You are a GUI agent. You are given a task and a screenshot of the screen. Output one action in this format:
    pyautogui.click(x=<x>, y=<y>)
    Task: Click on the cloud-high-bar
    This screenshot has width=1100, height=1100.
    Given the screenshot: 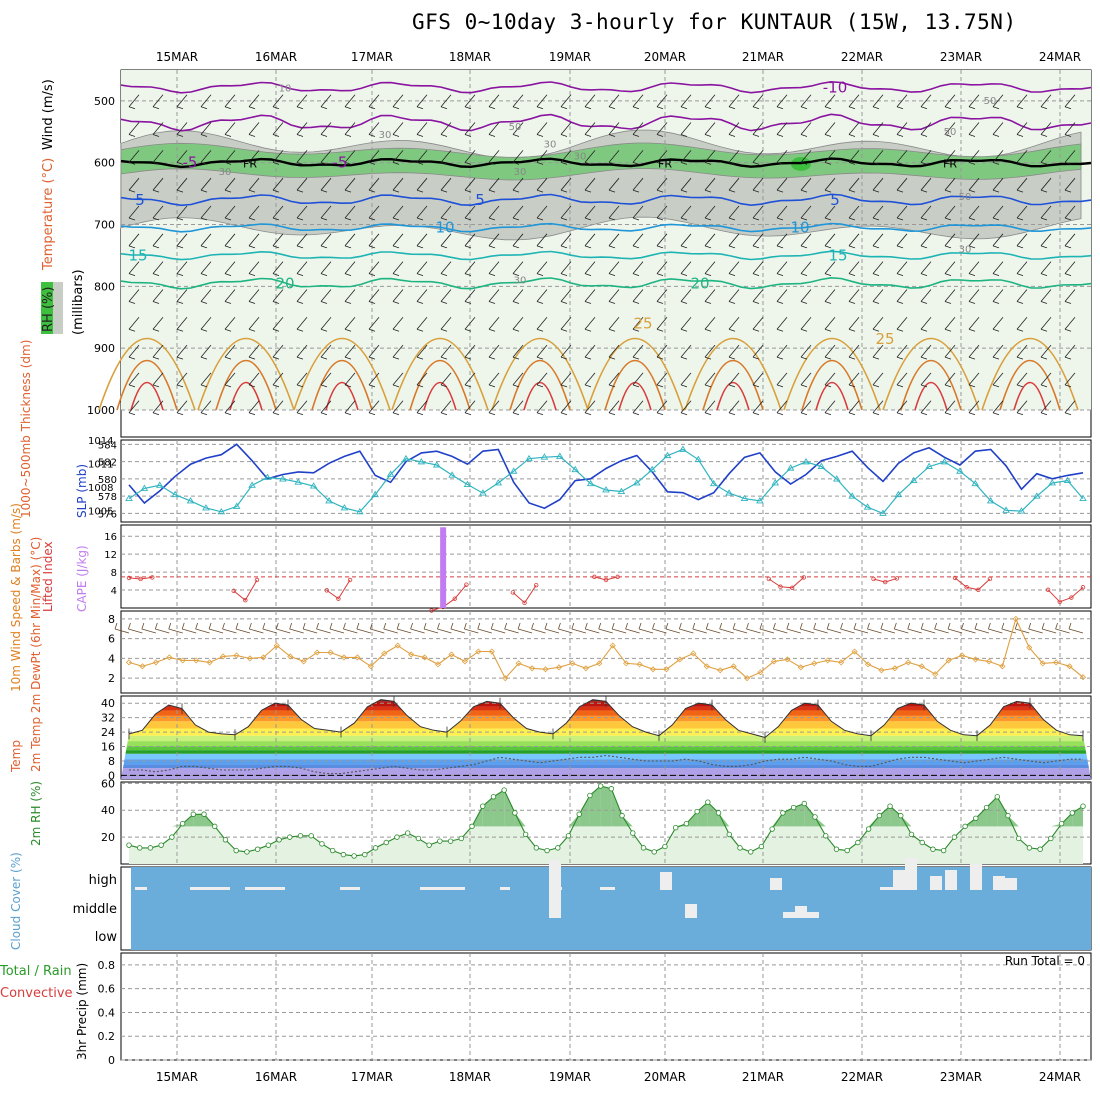 What is the action you would take?
    pyautogui.click(x=951, y=880)
    